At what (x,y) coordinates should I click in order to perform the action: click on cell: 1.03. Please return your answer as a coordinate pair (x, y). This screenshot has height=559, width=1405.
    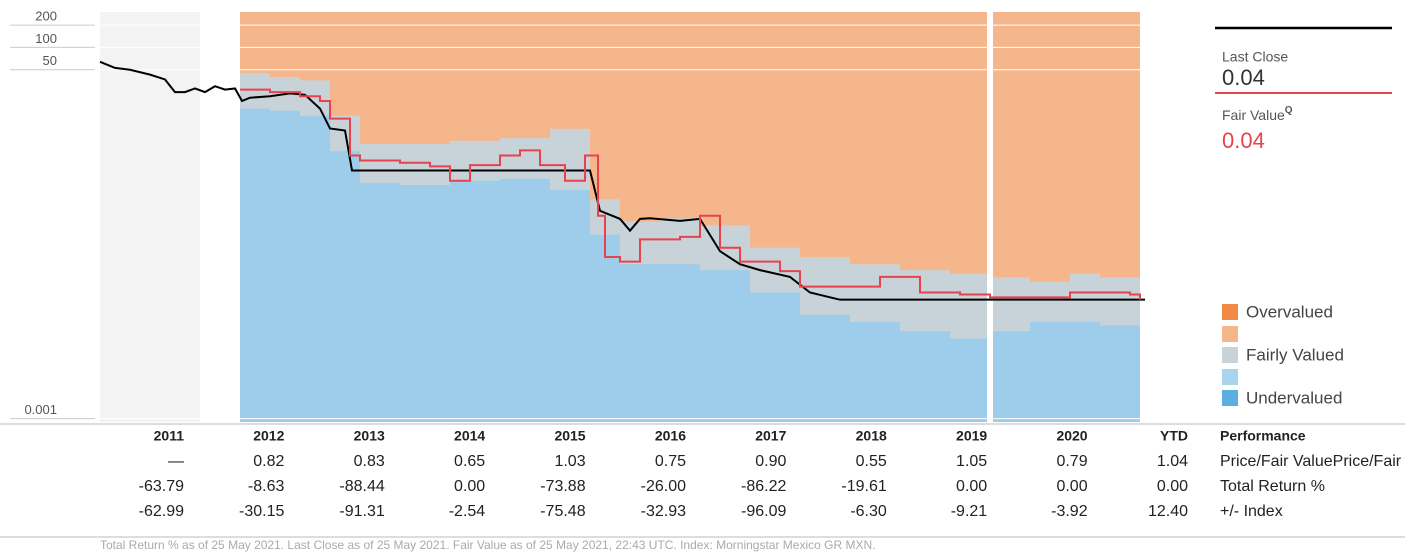
    Looking at the image, I should click on (569, 461).